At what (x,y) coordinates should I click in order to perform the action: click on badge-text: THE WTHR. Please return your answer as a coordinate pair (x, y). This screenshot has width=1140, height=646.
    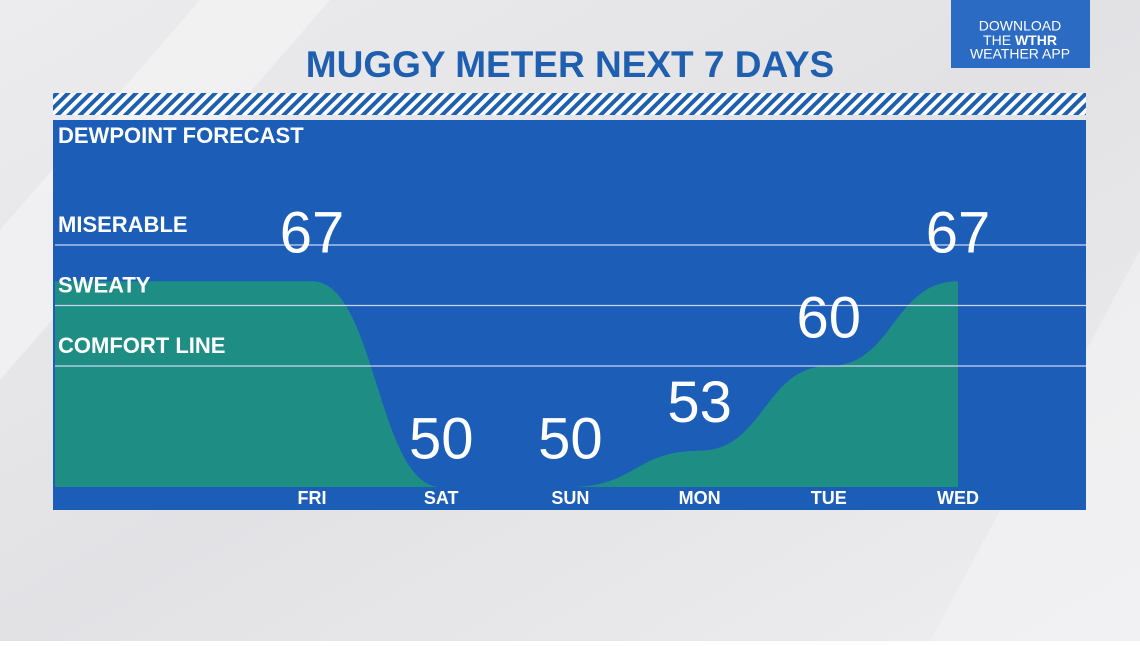
    Looking at the image, I should click on (1020, 40).